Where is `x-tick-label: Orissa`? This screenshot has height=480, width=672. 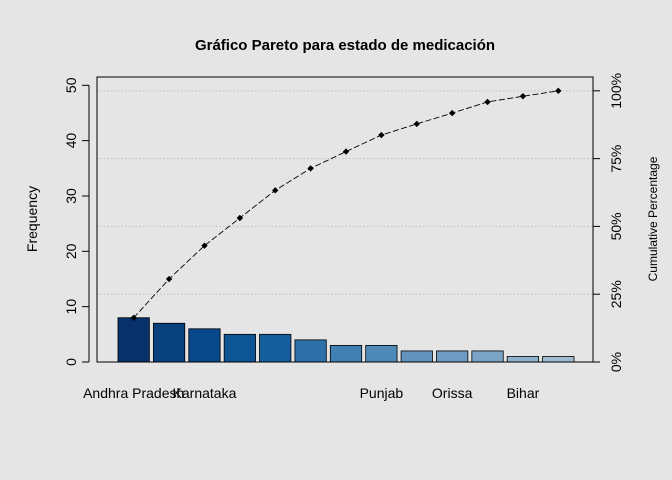 x-tick-label: Orissa is located at coordinates (452, 393).